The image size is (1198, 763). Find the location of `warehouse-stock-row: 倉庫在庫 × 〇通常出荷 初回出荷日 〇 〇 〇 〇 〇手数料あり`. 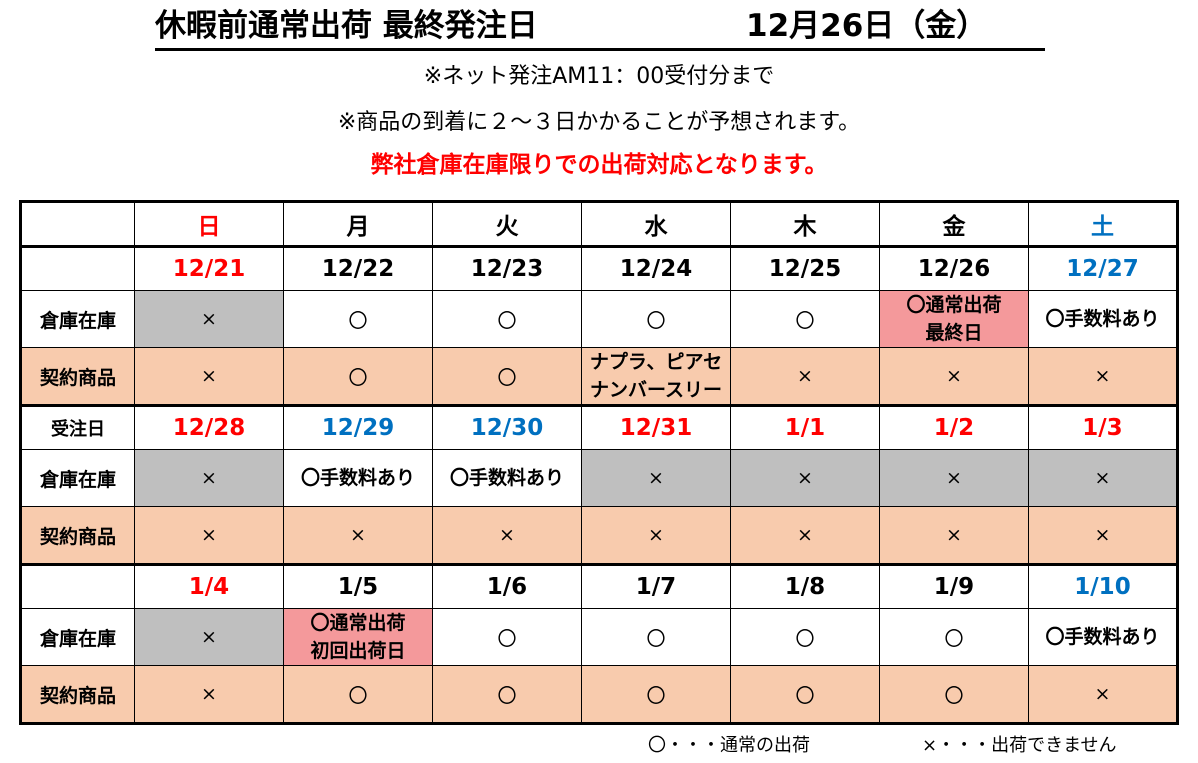

warehouse-stock-row: 倉庫在庫 × 〇通常出荷 初回出荷日 〇 〇 〇 〇 〇手数料あり is located at coordinates (599, 637).